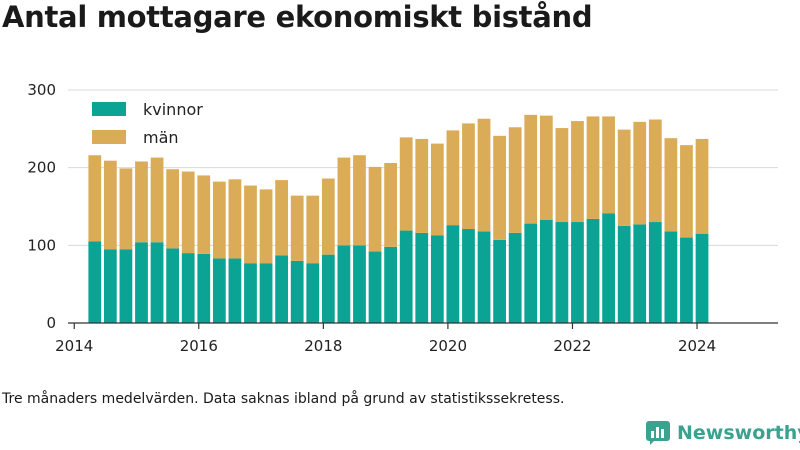 This screenshot has width=800, height=450. Describe the element at coordinates (51, 323) in the screenshot. I see `y-tick-label: 0` at that location.